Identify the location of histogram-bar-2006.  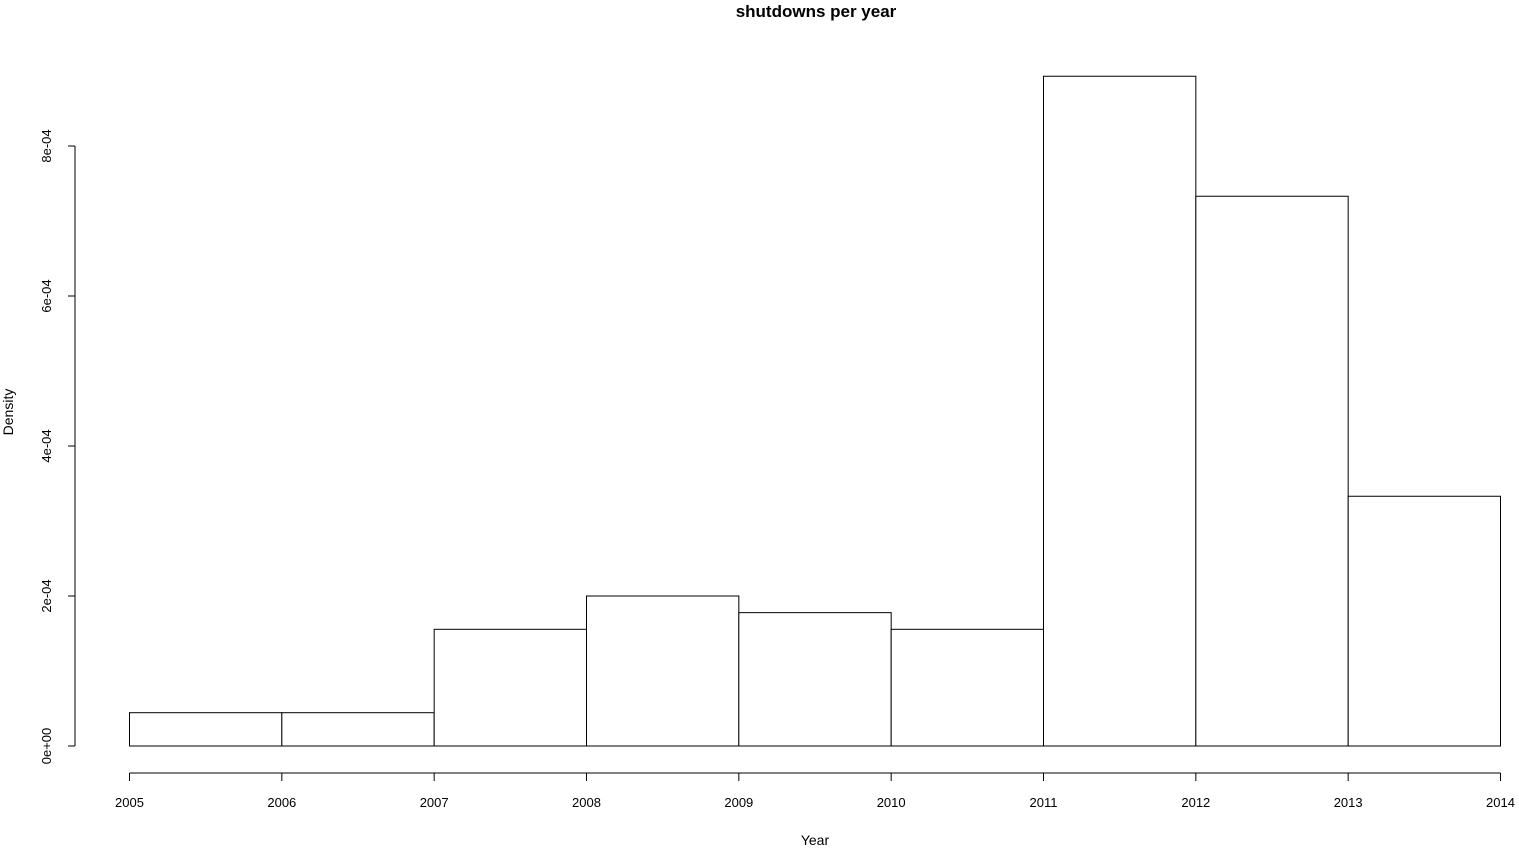
(358, 729).